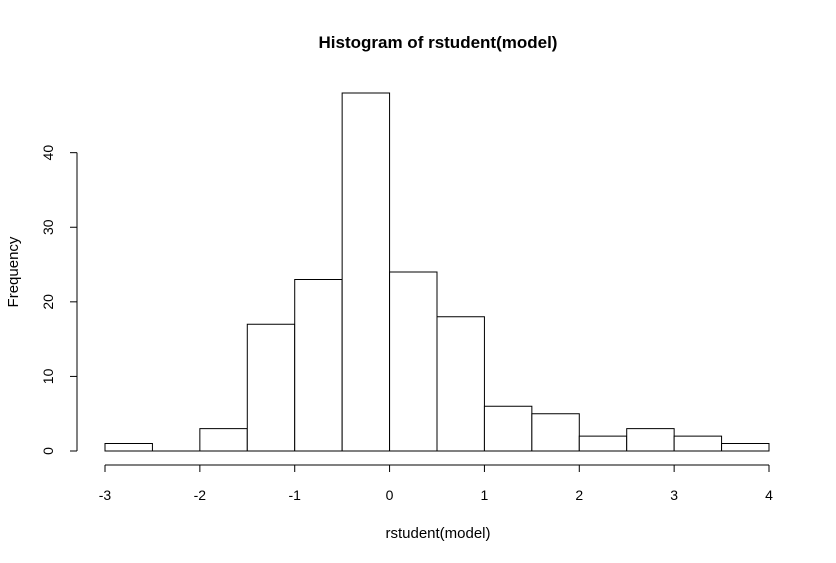 The height and width of the screenshot is (563, 836). I want to click on x-tick-label: 0, so click(390, 495).